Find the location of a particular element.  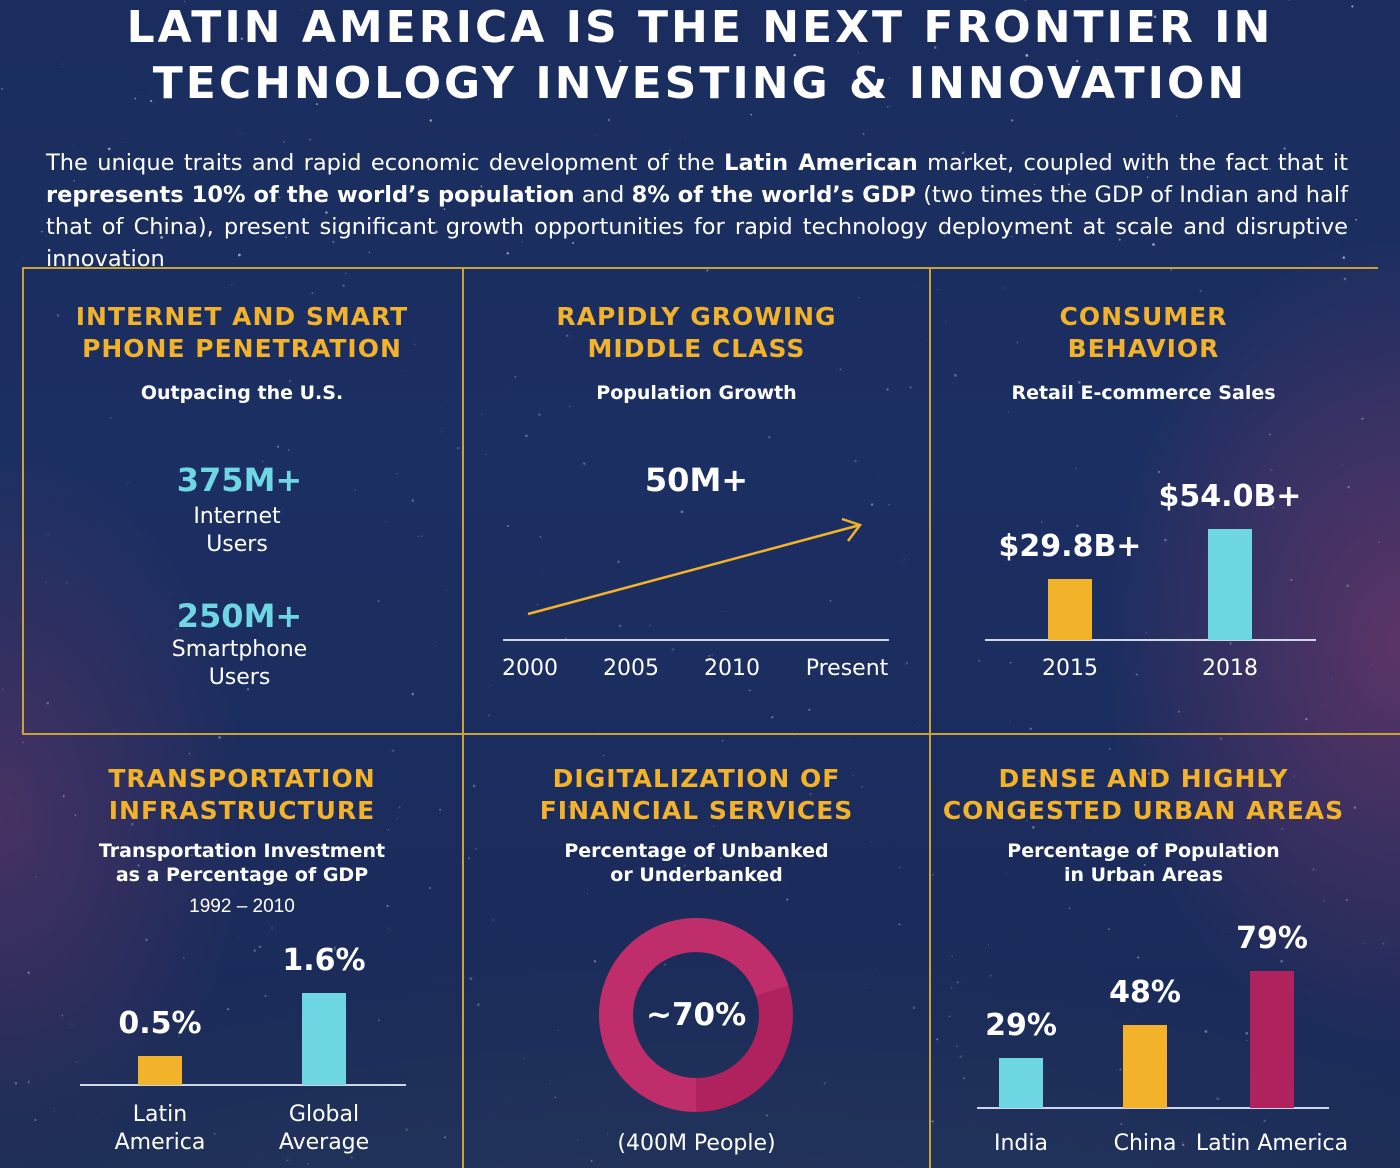

category-label-line: Average is located at coordinates (324, 1142).